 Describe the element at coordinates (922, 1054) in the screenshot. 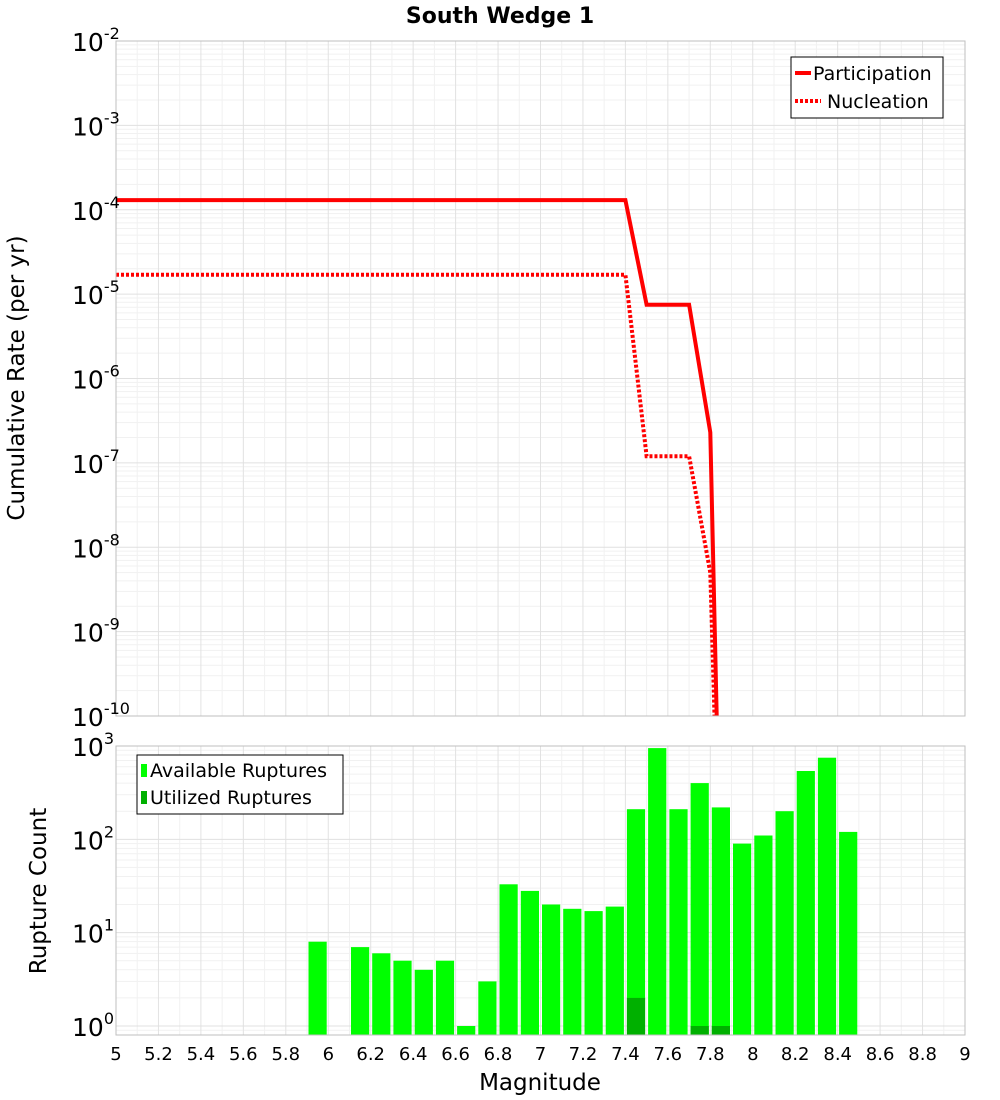

I see `x-tick-label: 8.8` at that location.